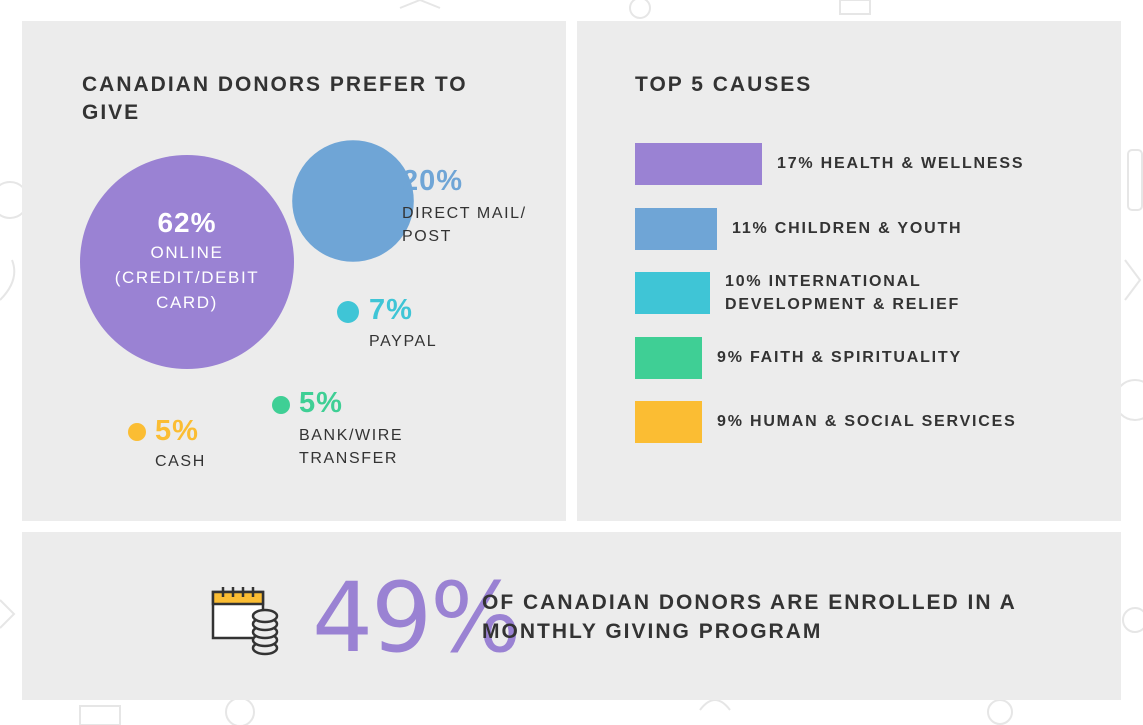 The image size is (1143, 725). What do you see at coordinates (353, 201) in the screenshot?
I see `direct-mail-bubble` at bounding box center [353, 201].